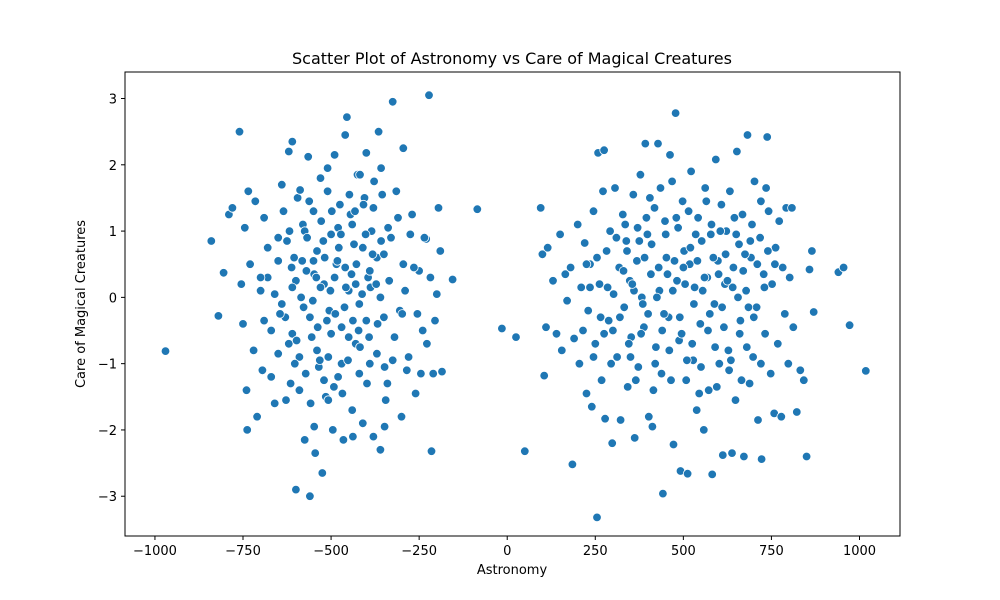 The width and height of the screenshot is (1000, 600). What do you see at coordinates (859, 551) in the screenshot?
I see `x-tick-label: 1000` at bounding box center [859, 551].